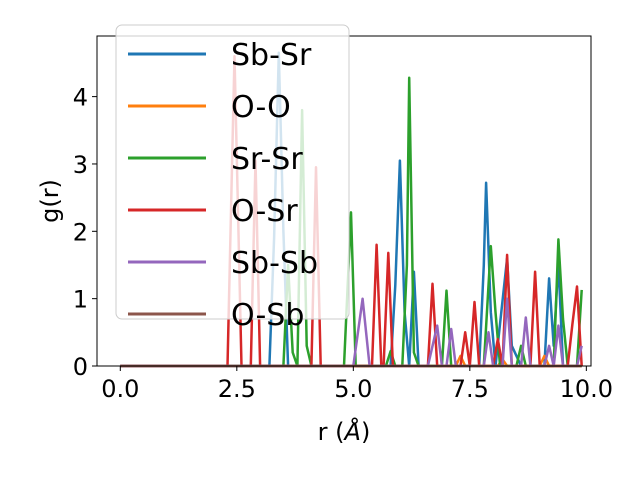 The width and height of the screenshot is (640, 480). I want to click on x-tick-label: 0.0, so click(120, 389).